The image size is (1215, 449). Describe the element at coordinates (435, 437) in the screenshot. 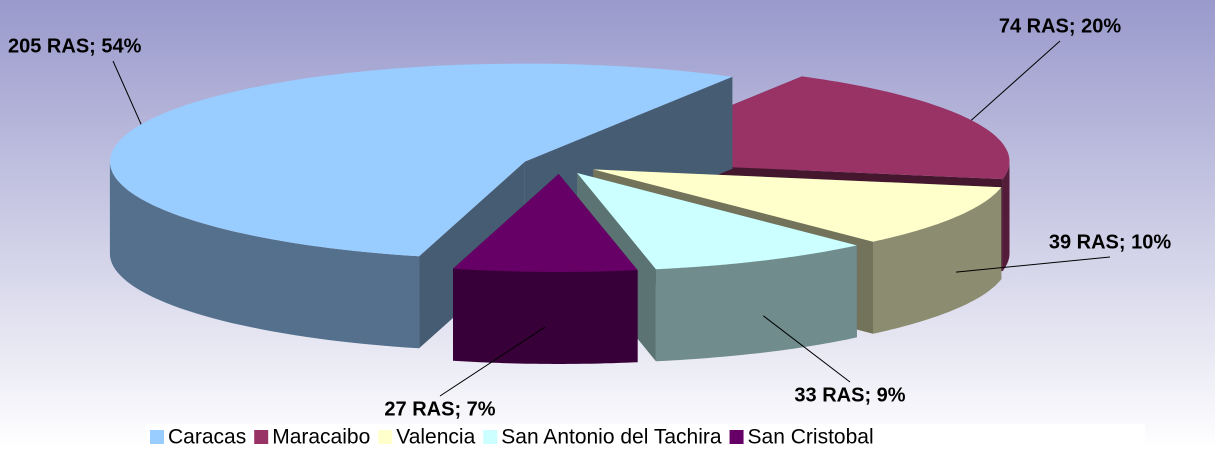

I see `legend-label: Valencia` at that location.